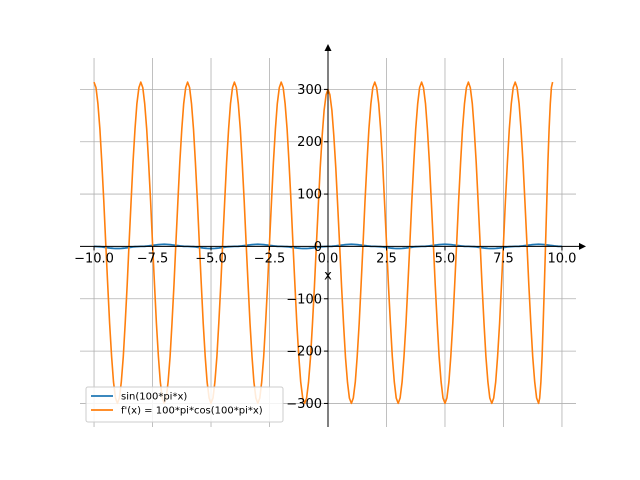 The height and width of the screenshot is (480, 640). Describe the element at coordinates (309, 142) in the screenshot. I see `y-tick-label-5: 200` at that location.